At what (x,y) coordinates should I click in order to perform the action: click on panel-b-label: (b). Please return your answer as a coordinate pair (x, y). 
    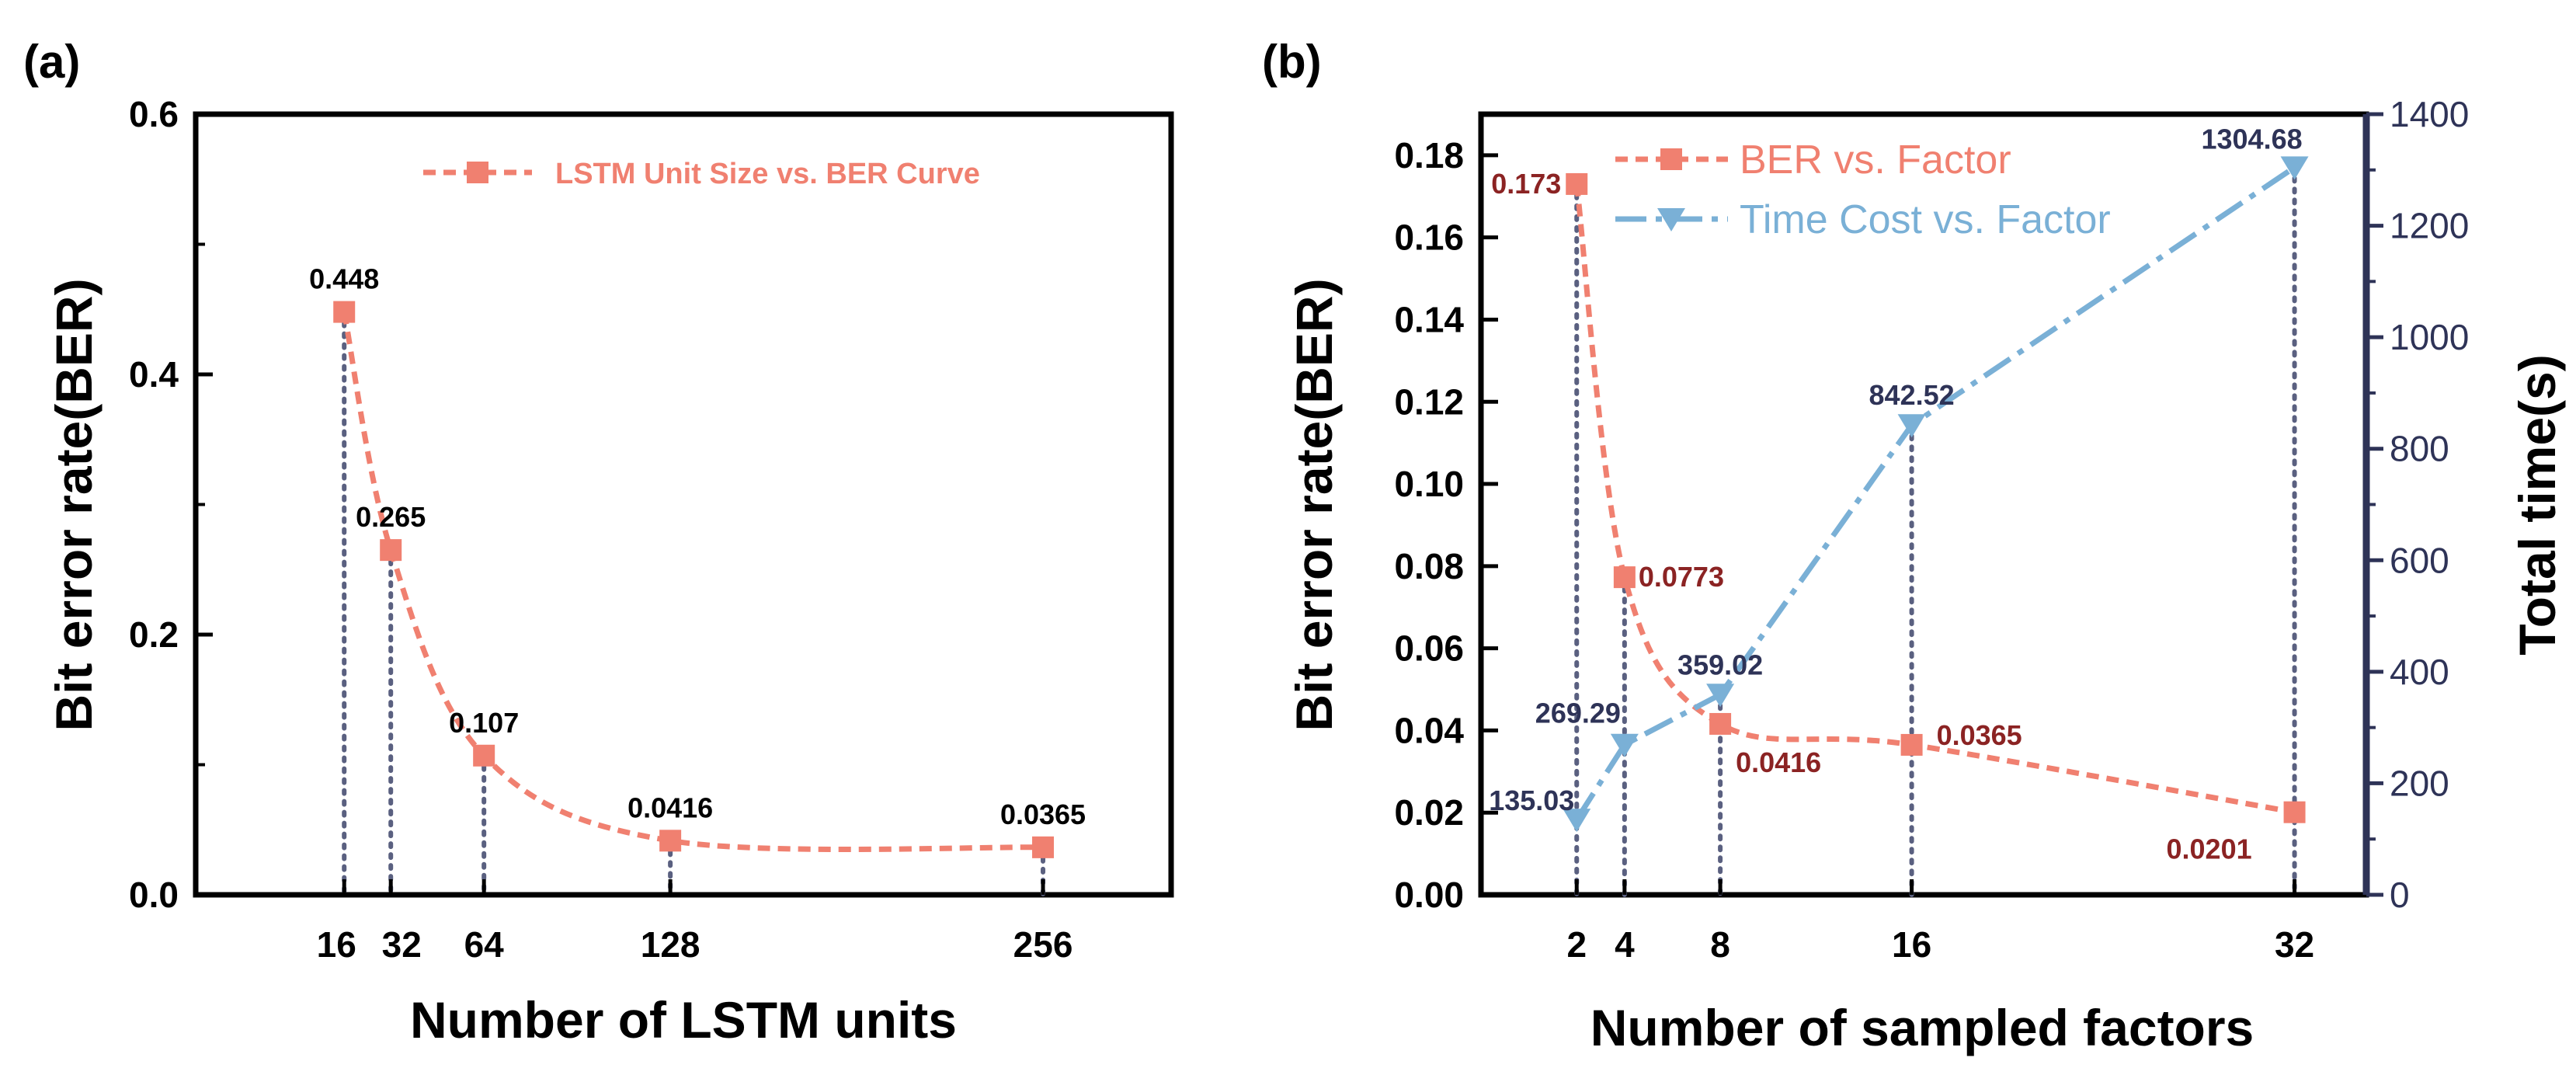
    Looking at the image, I should click on (1292, 62).